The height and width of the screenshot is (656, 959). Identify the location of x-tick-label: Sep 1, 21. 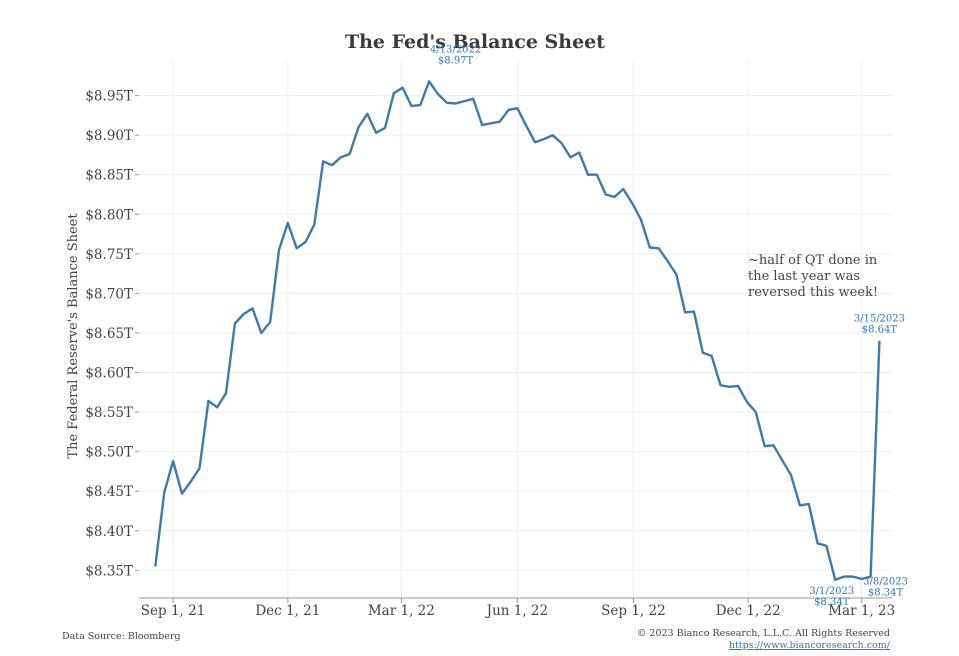
(173, 611).